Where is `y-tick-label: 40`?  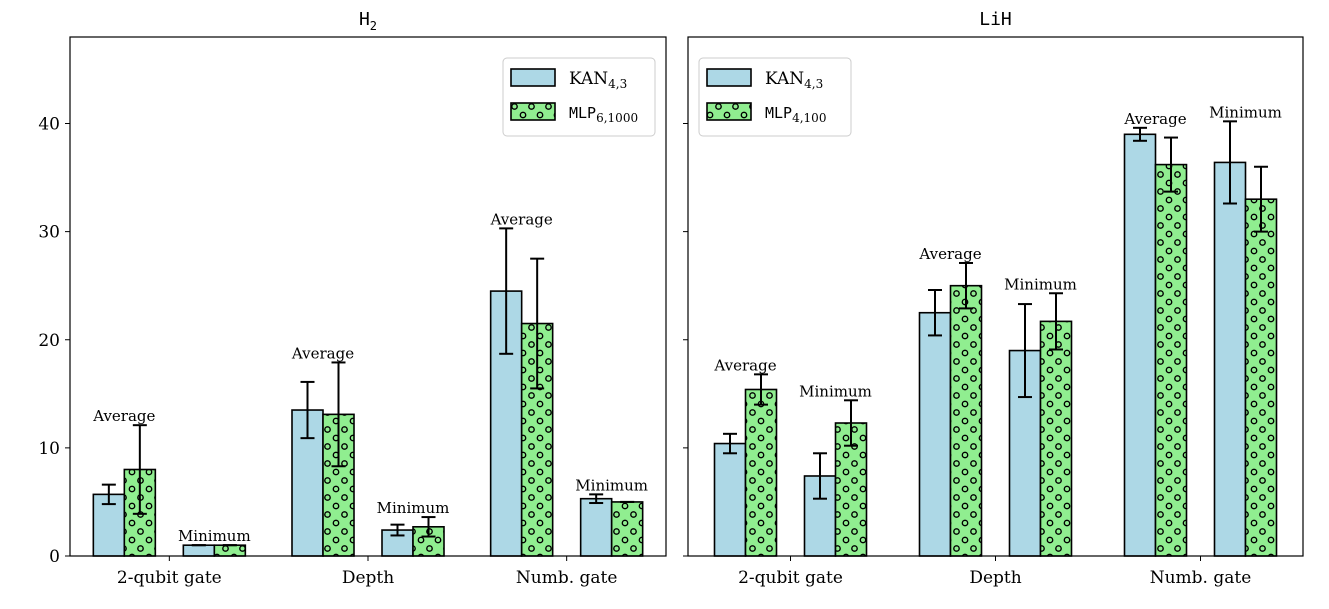 y-tick-label: 40 is located at coordinates (49, 125).